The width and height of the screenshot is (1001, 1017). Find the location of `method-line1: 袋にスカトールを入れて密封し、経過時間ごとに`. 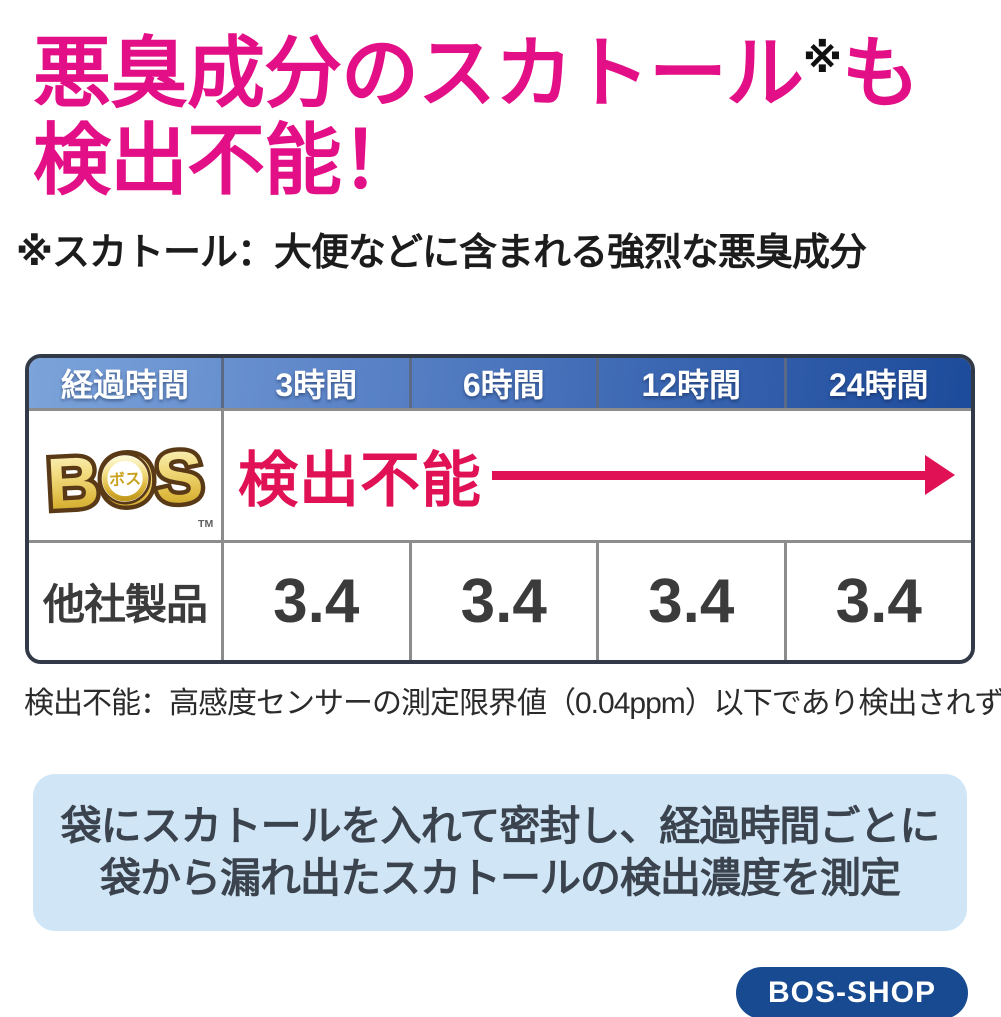

method-line1: 袋にスカトールを入れて密封し、経過時間ごとに is located at coordinates (500, 825).